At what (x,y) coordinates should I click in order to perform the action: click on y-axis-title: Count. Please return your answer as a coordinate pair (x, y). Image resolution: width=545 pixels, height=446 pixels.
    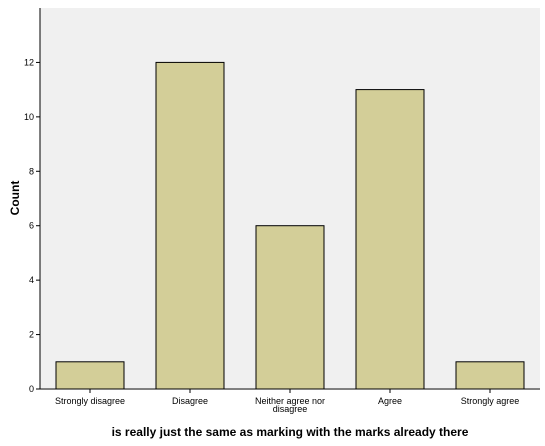
    Looking at the image, I should click on (15, 198).